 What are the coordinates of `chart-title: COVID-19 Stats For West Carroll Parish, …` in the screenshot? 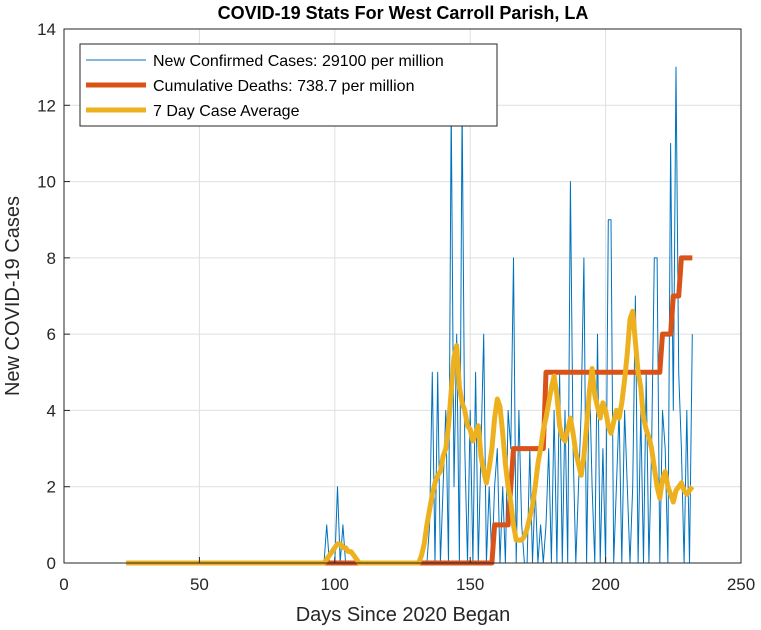 It's located at (403, 13).